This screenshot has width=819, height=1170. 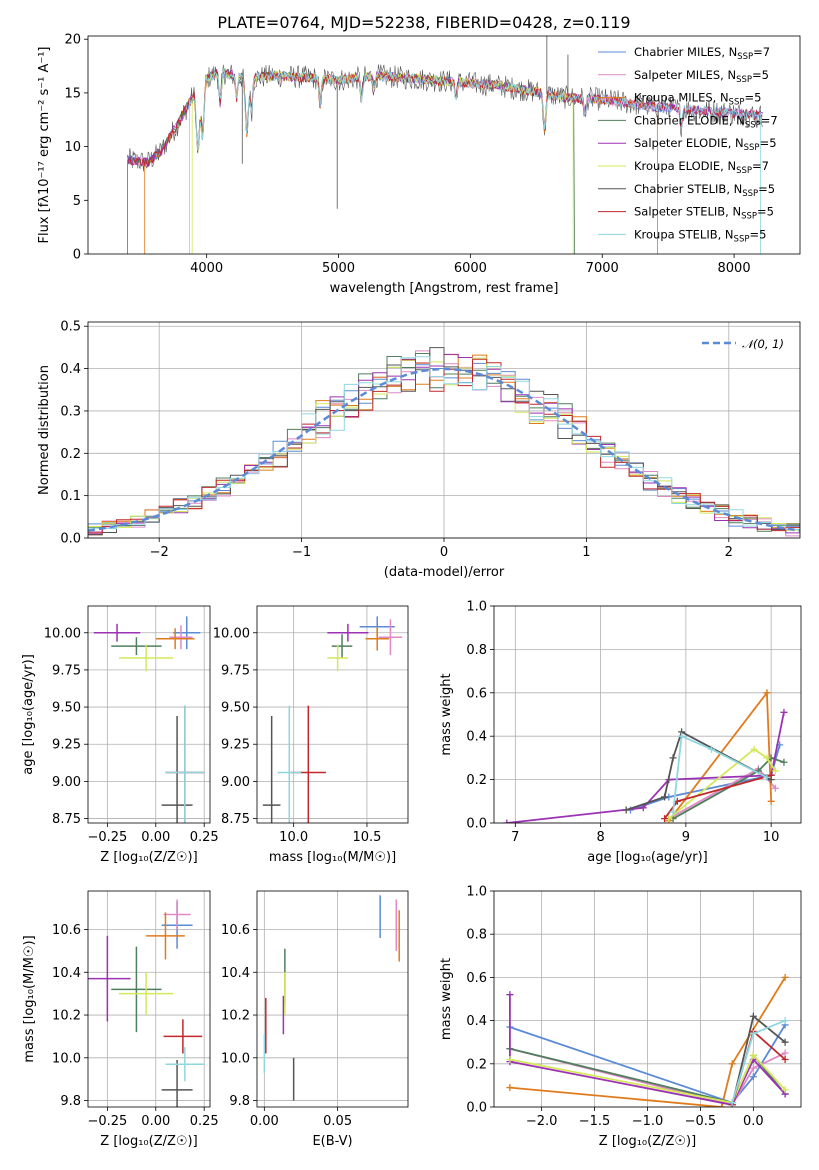 I want to click on mass-ebv-panel: 0.00 0.05 9.8 10.0 10.2 10.4 10.6 E(B-V), so click(x=315, y=1019).